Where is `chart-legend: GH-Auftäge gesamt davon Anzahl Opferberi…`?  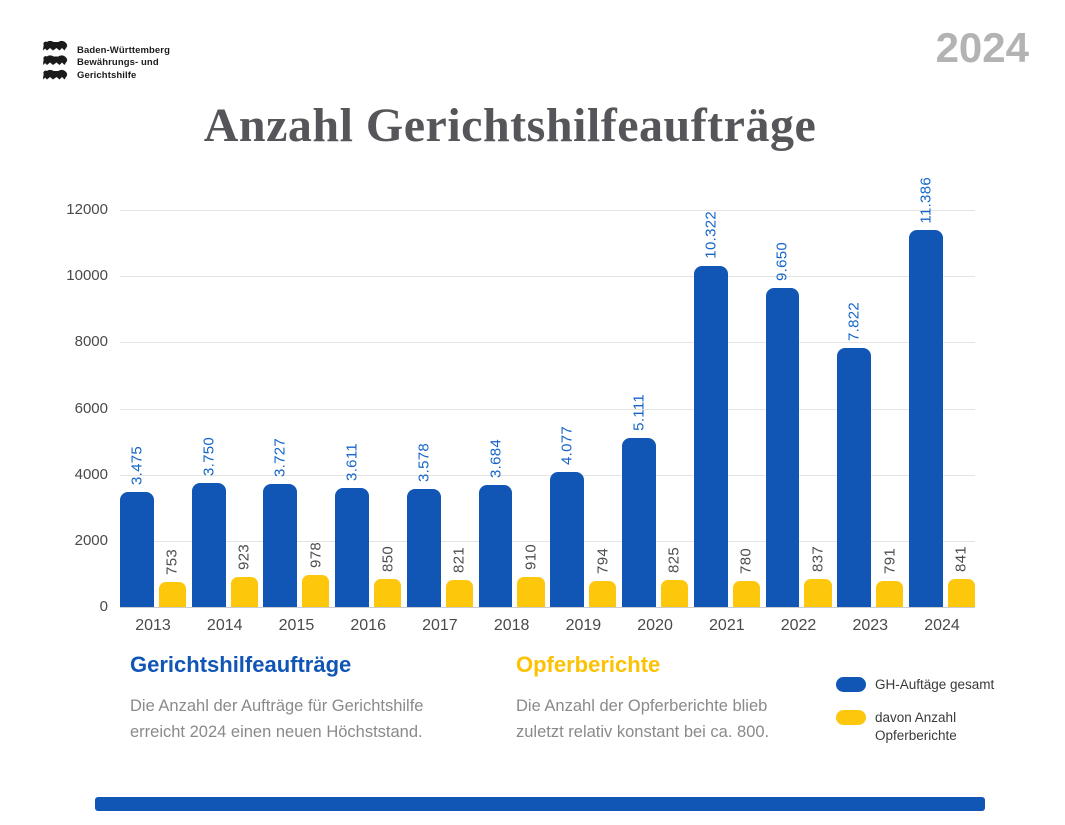 chart-legend: GH-Auftäge gesamt davon Anzahl Opferberi… is located at coordinates (915, 711).